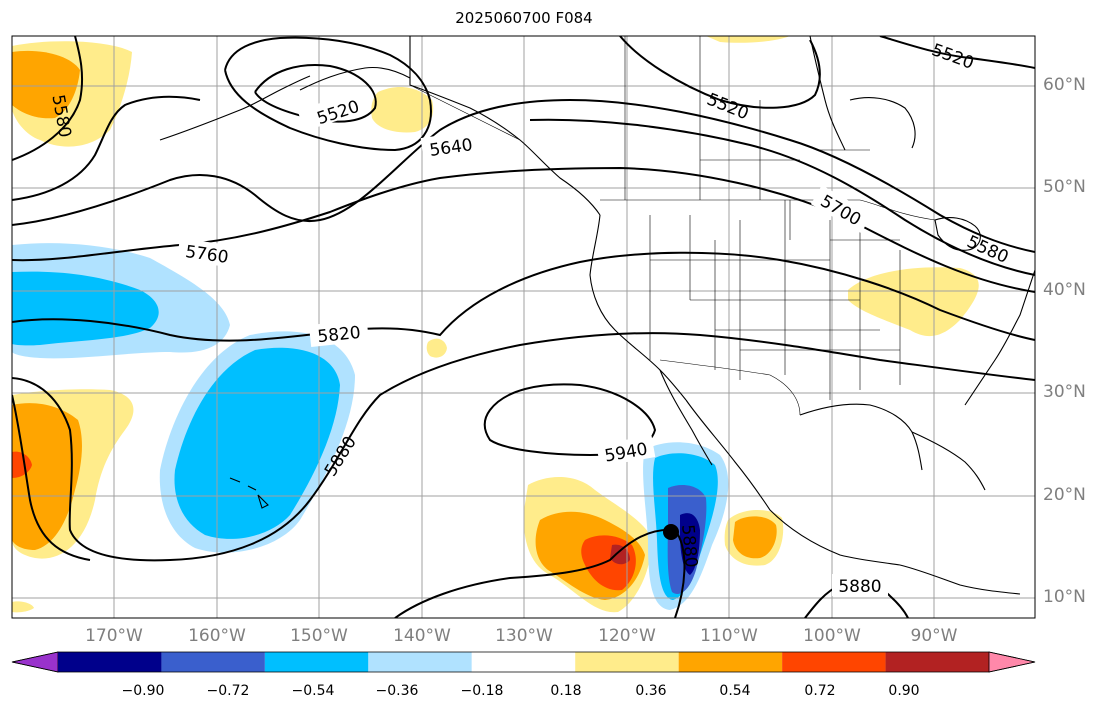  Describe the element at coordinates (747, 118) in the screenshot. I see `canada-province-borders` at that location.